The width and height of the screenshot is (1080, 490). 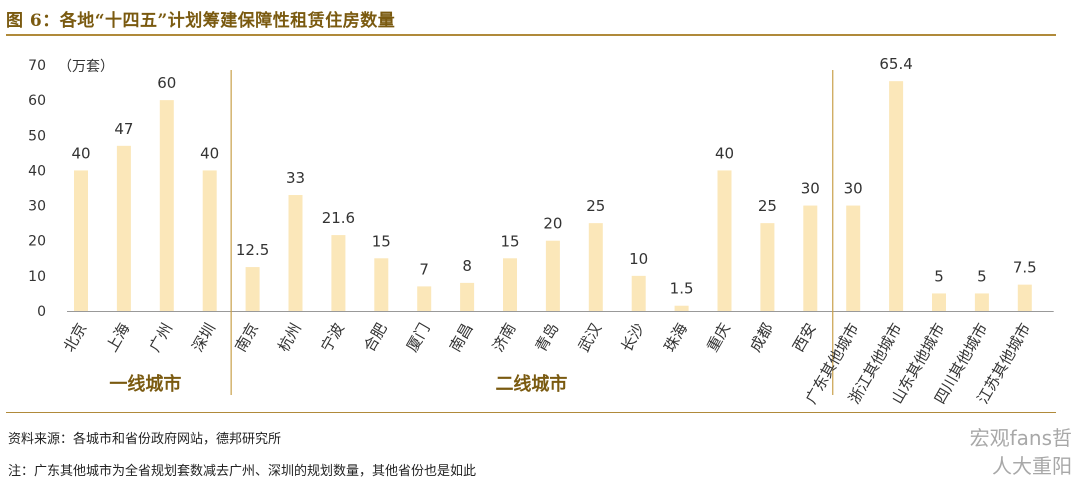 What do you see at coordinates (37, 207) in the screenshot?
I see `y-tick-label: 30` at bounding box center [37, 207].